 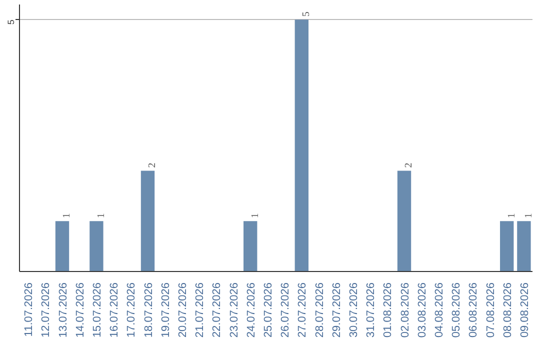 I want to click on x-tick-label: 02.08.2026, so click(x=405, y=310).